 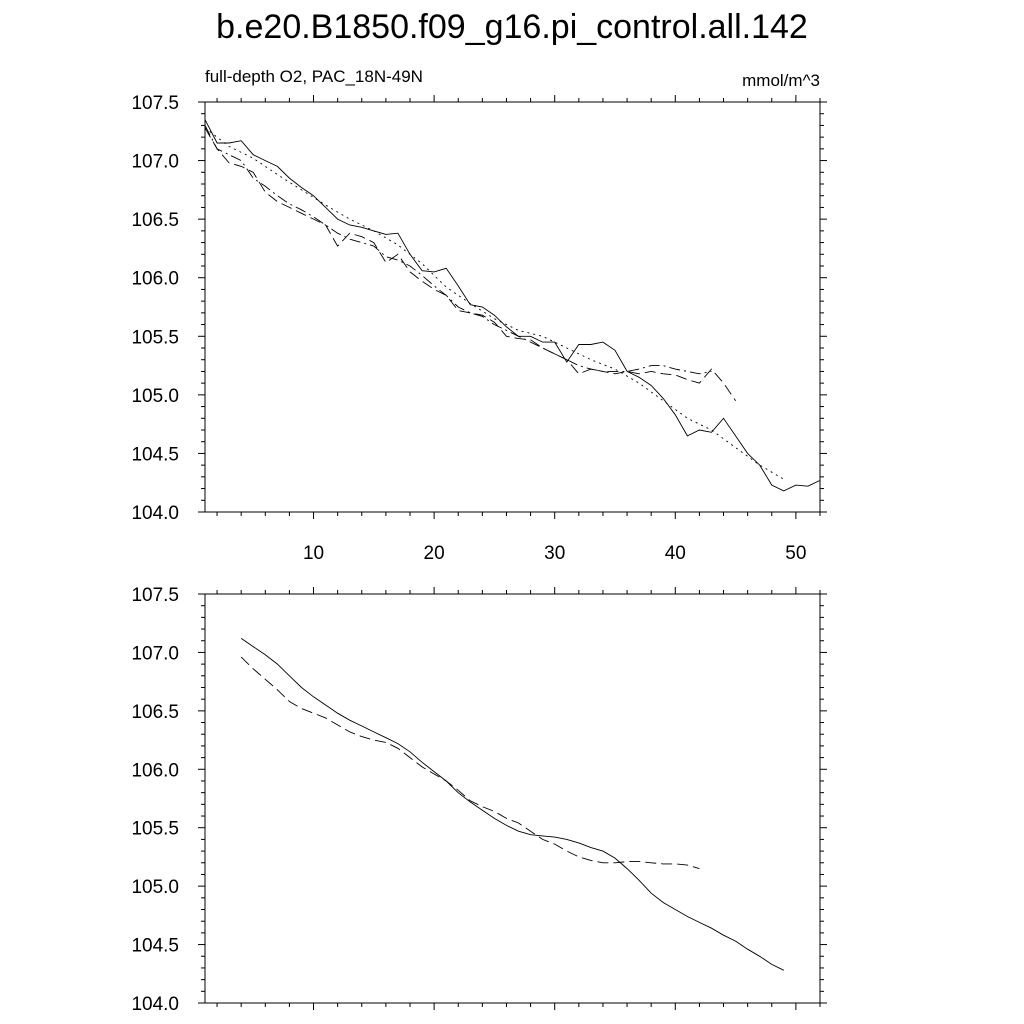 I want to click on x-tick-label: 10, so click(x=313, y=553).